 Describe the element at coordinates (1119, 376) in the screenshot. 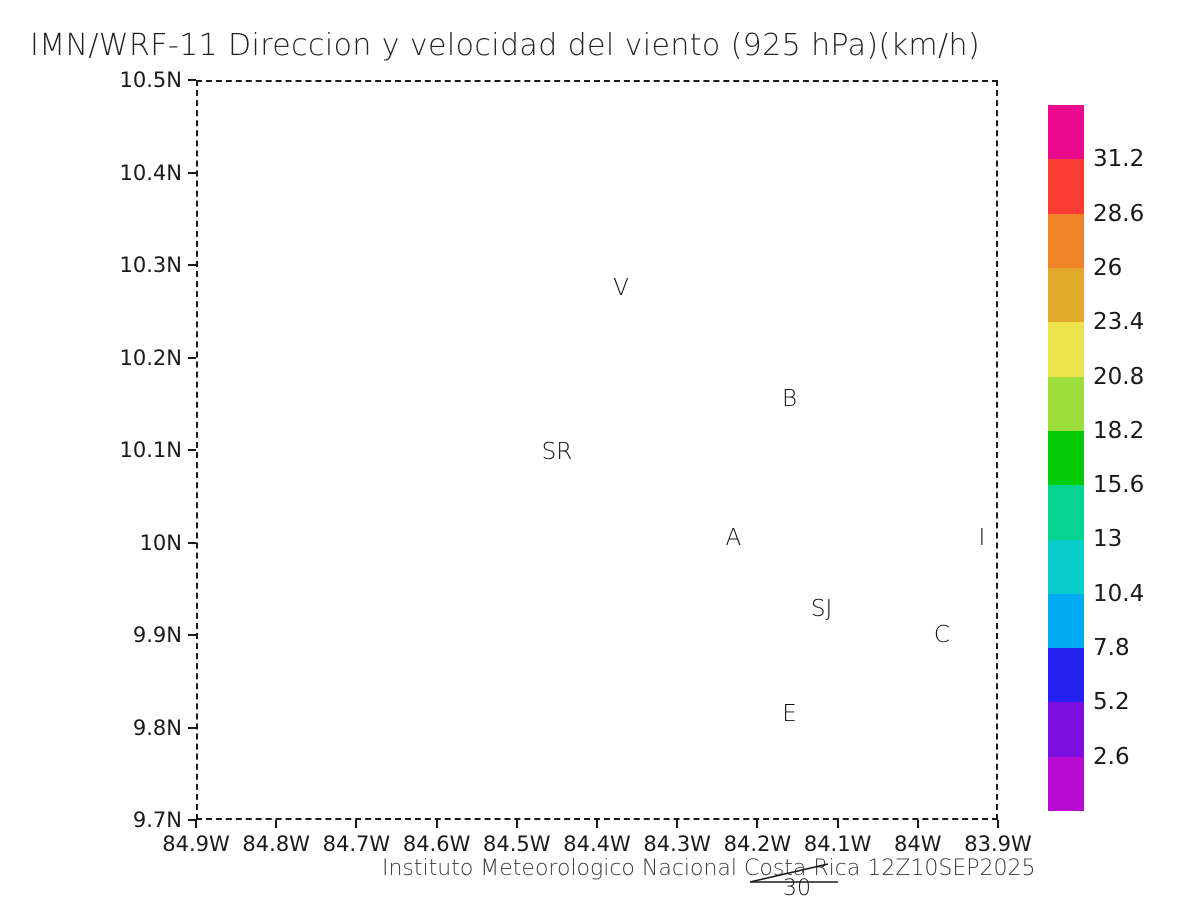

I see `colorbar-tick-label: 20.8` at that location.